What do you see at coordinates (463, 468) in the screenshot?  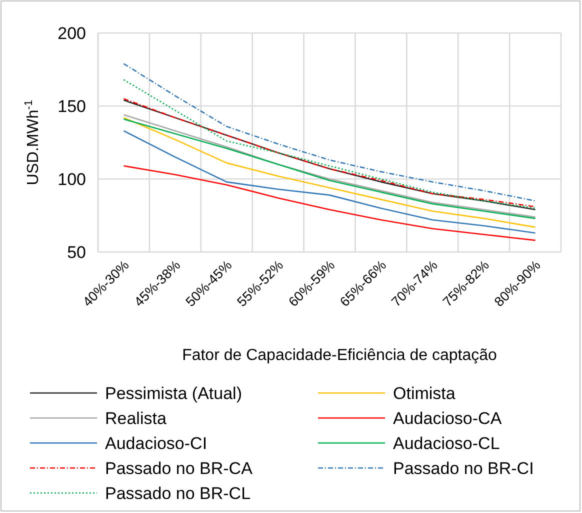 I see `legend-label: Passado no BR-CI` at bounding box center [463, 468].